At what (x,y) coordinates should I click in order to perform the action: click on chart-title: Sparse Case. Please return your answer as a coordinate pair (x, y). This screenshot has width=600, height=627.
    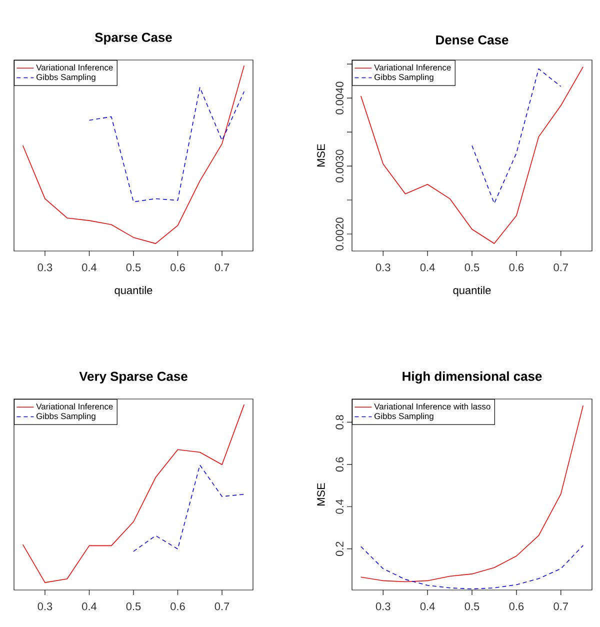
    Looking at the image, I should click on (133, 38).